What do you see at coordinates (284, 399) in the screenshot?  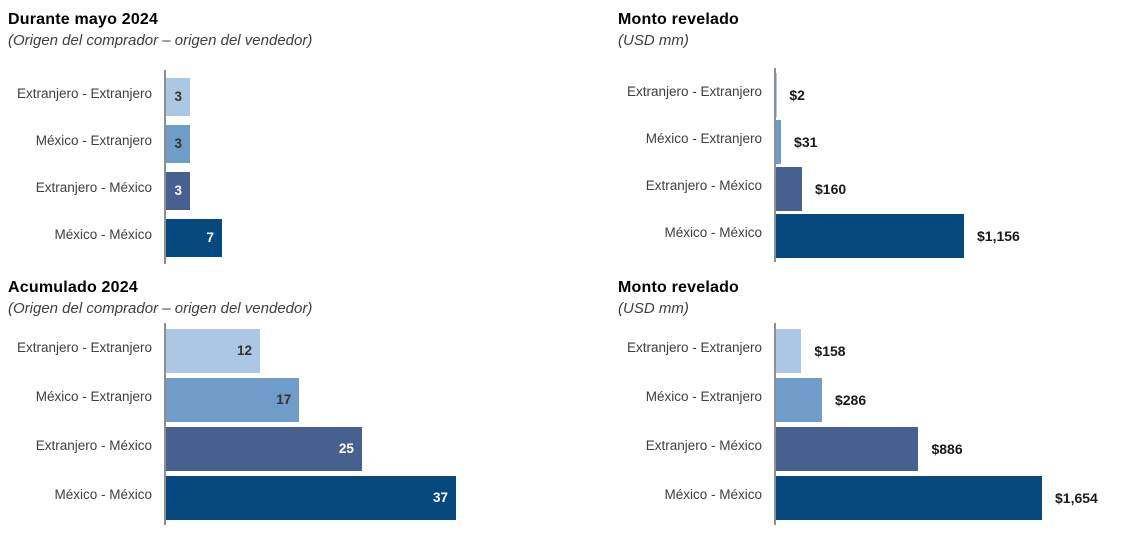 I see `value-label: 17` at bounding box center [284, 399].